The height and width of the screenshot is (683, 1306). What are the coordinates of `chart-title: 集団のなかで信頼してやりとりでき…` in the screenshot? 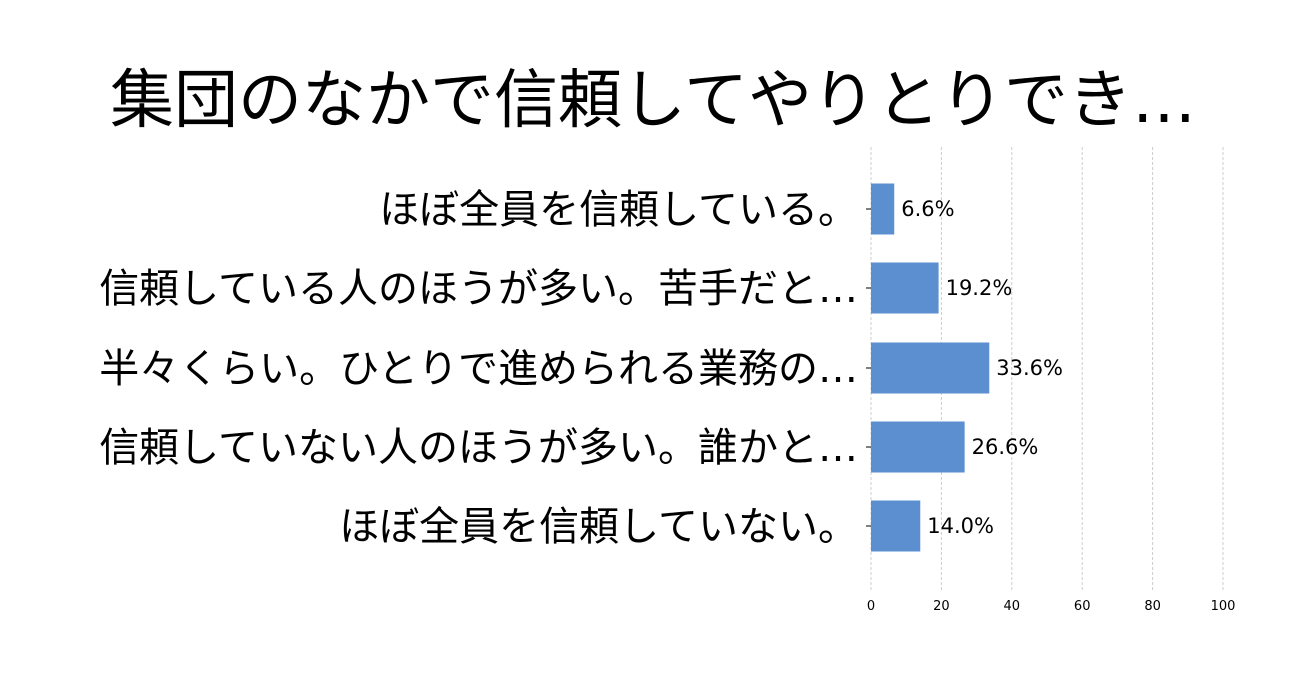 It's located at (653, 101).